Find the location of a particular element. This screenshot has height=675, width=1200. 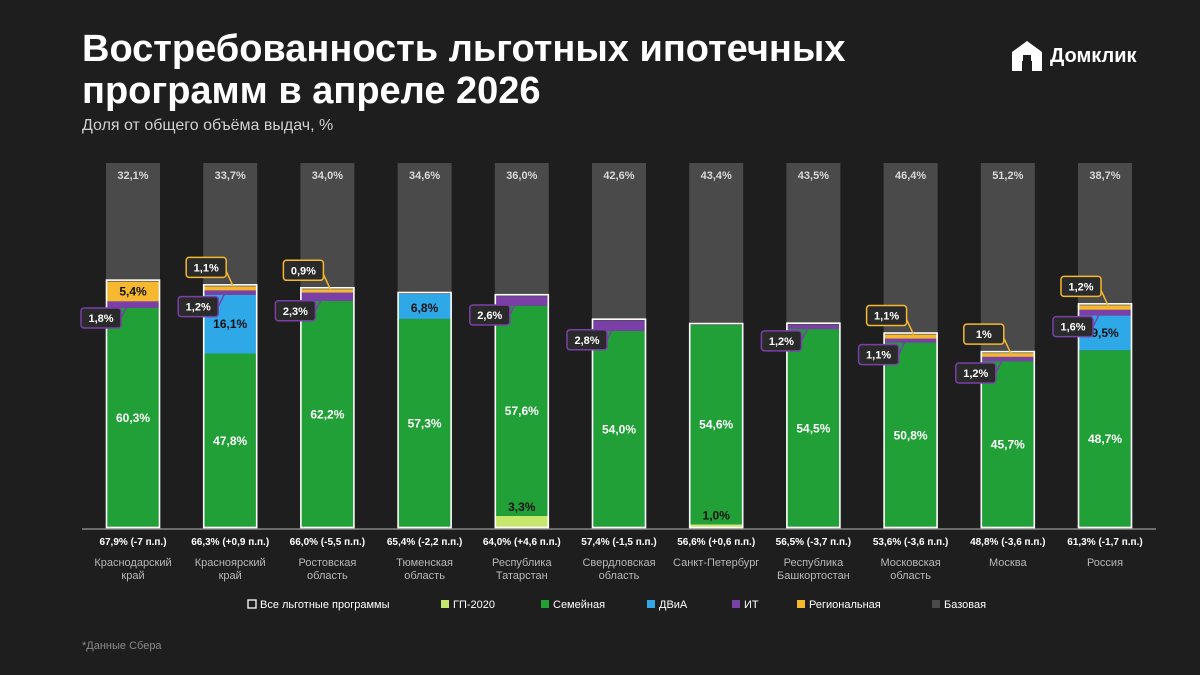

data-label-family: 54,6% is located at coordinates (716, 425).